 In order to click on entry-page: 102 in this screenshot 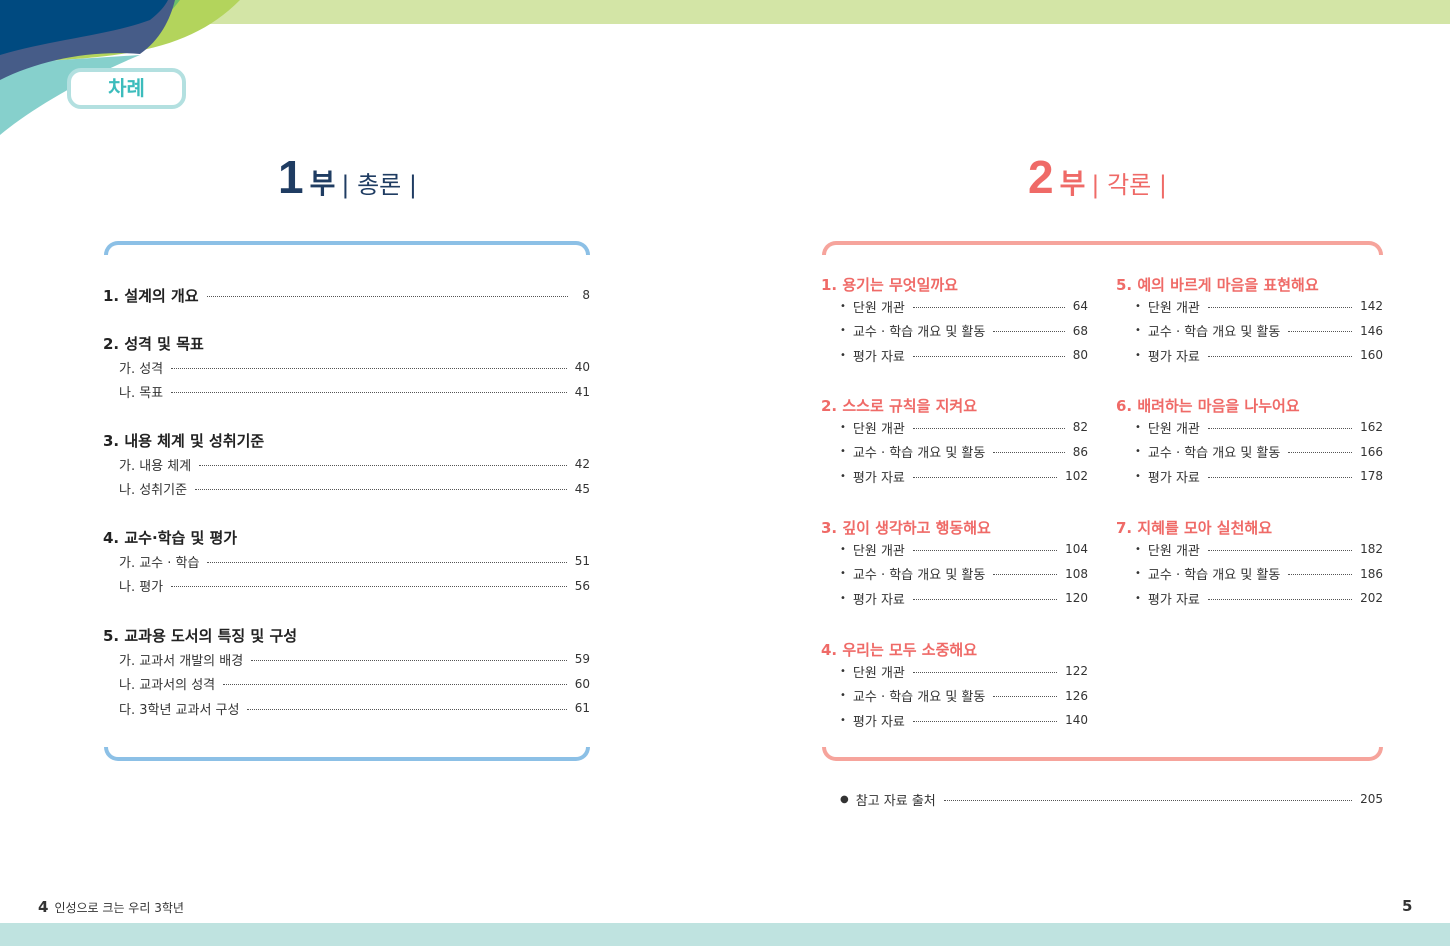, I will do `click(1076, 476)`.